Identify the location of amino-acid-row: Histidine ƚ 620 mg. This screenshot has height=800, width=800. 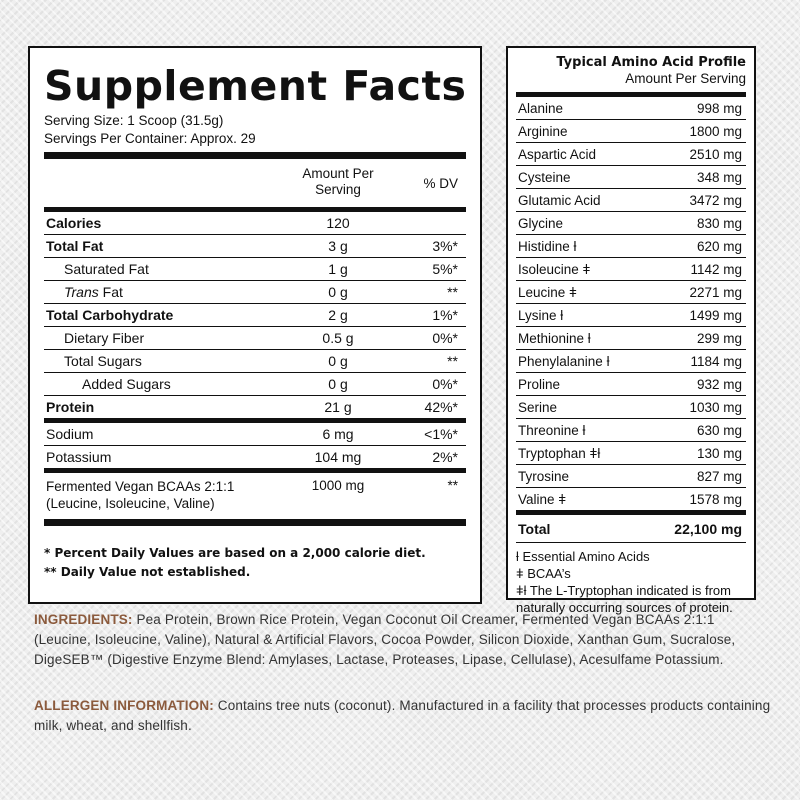
(631, 247).